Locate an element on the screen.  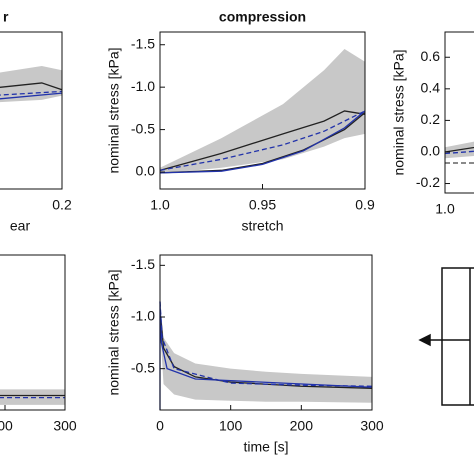
x-axis-label: ear is located at coordinates (20, 226).